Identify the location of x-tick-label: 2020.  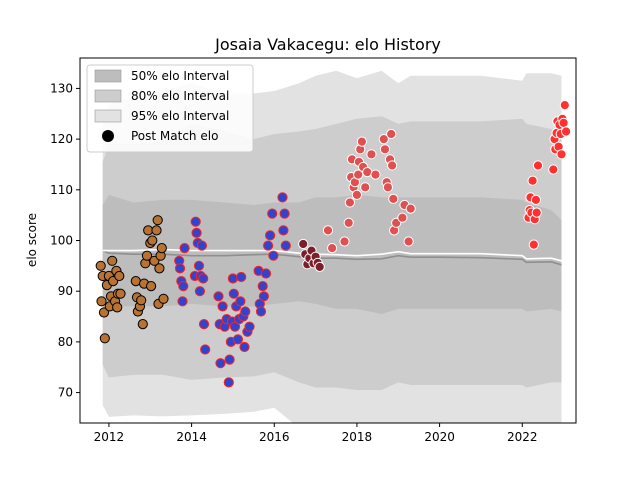
(439, 437).